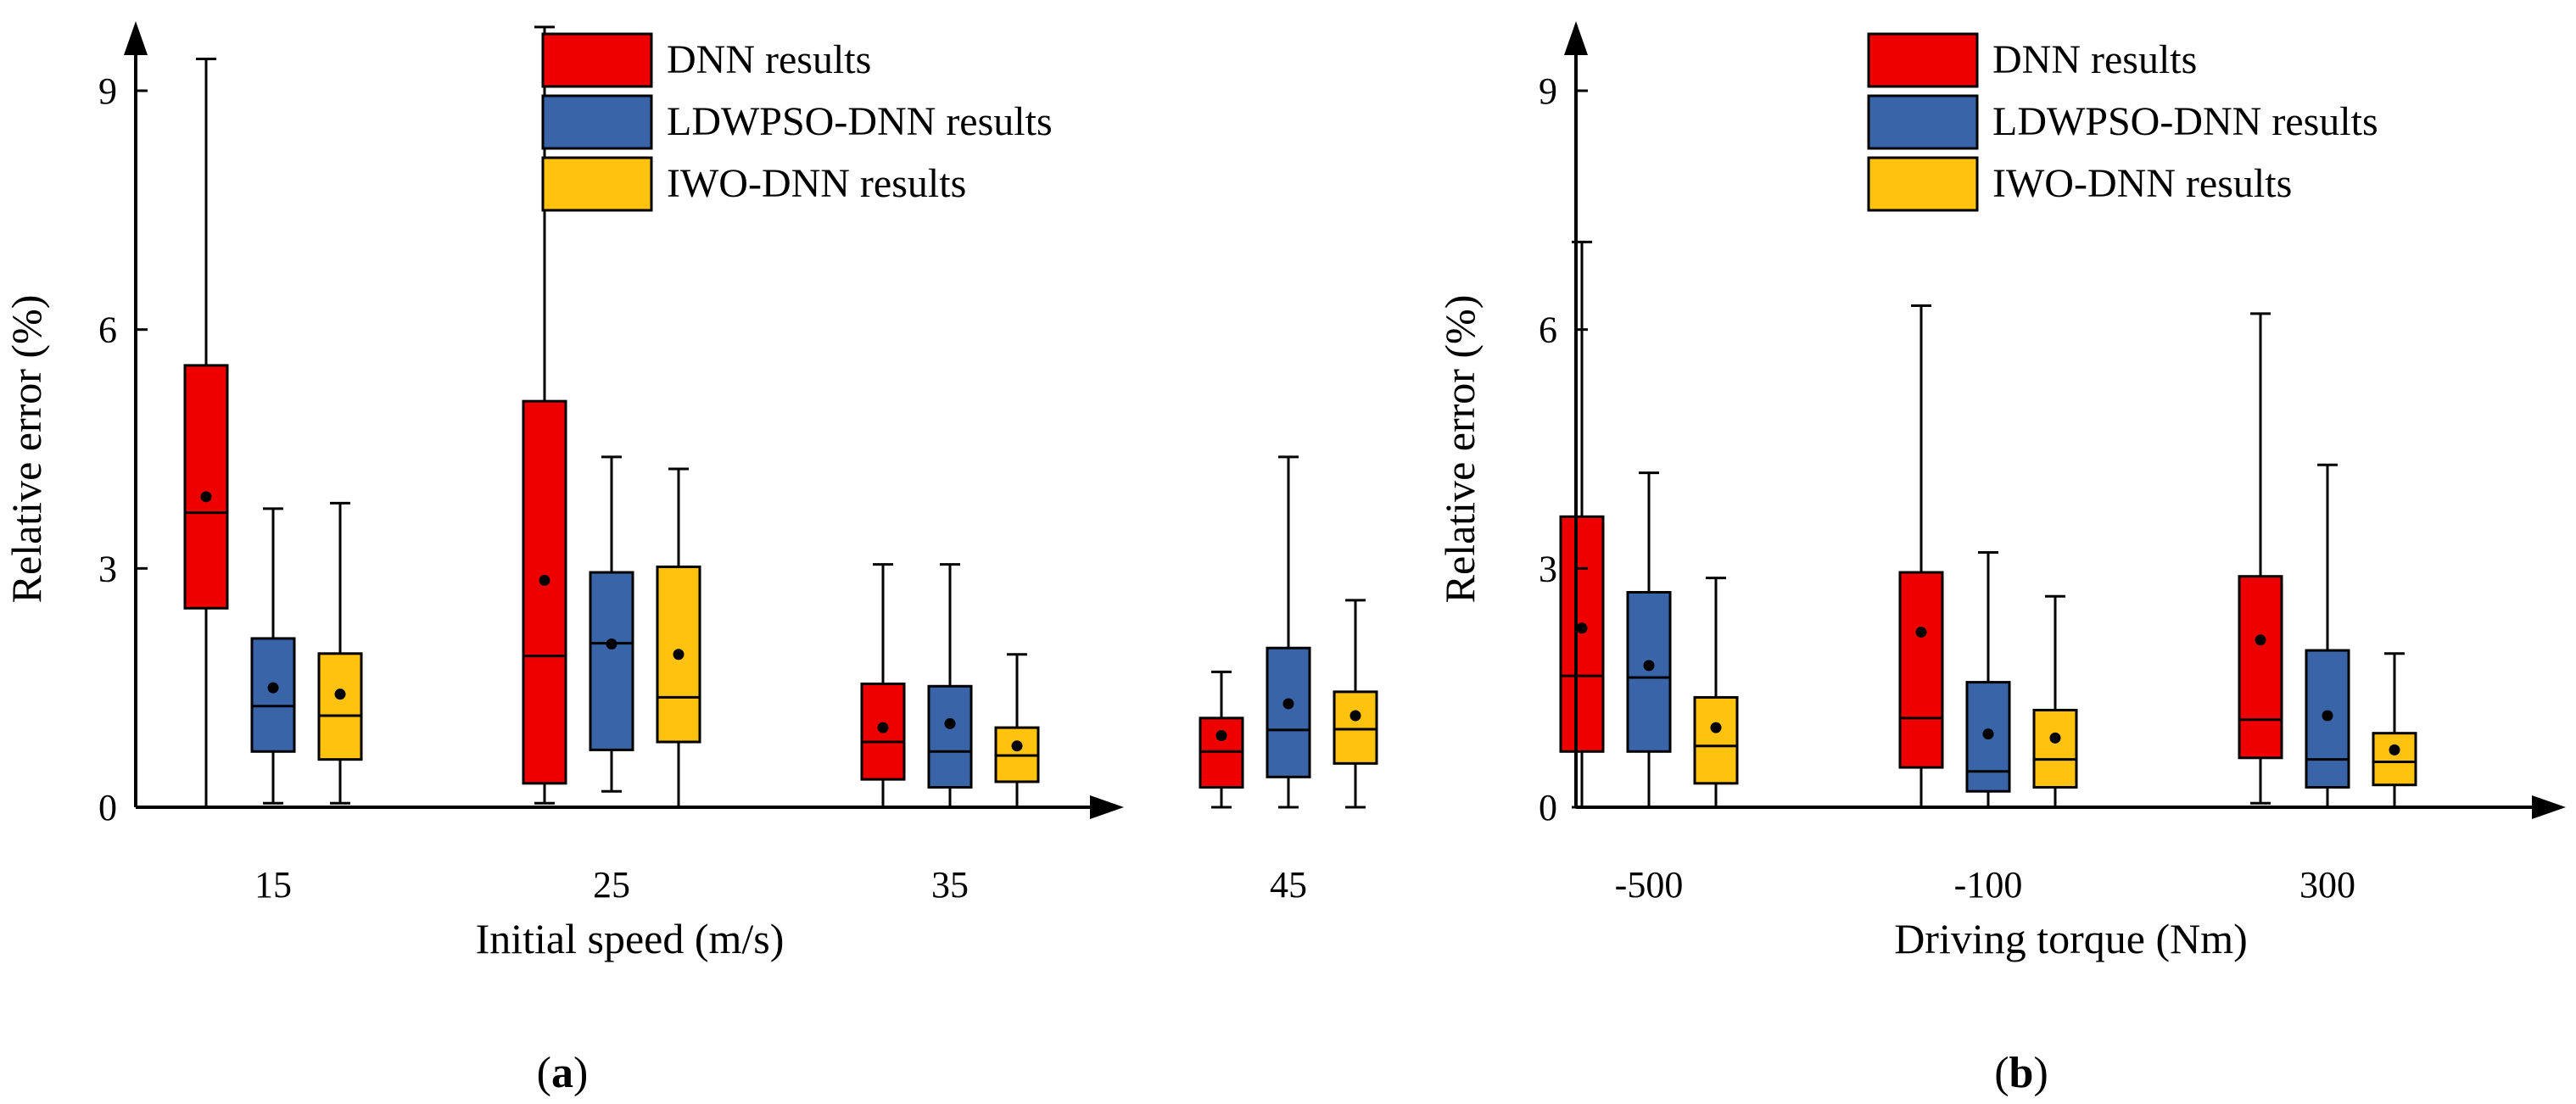 This screenshot has width=2576, height=1104. Describe the element at coordinates (1716, 693) in the screenshot. I see `box-iwo-dnn-results--500` at that location.